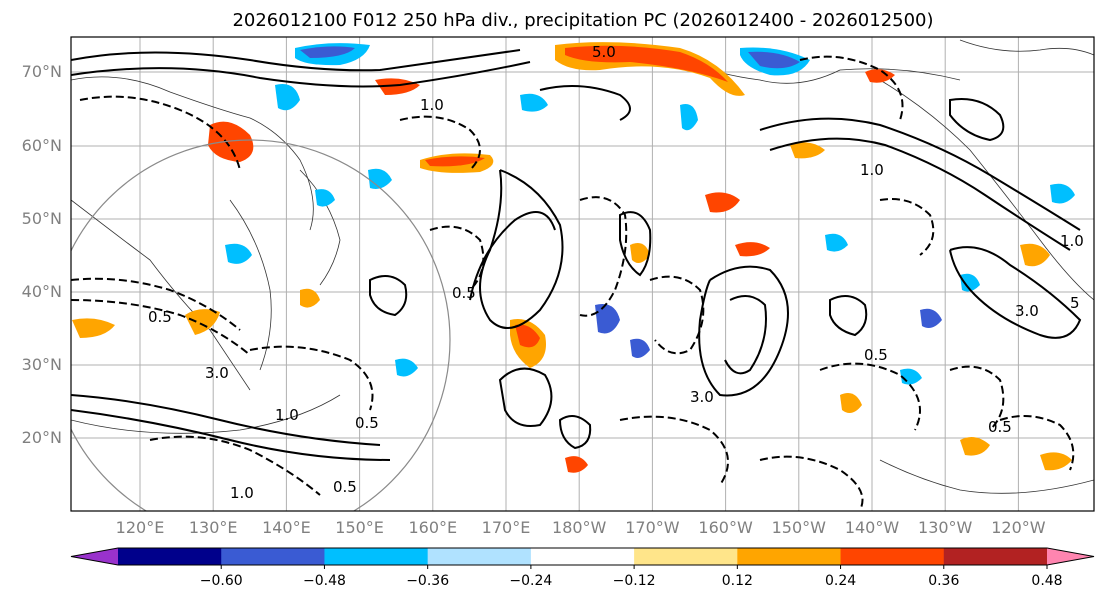  Describe the element at coordinates (221, 581) in the screenshot. I see `colorbar-tick-label: −0.60` at that location.